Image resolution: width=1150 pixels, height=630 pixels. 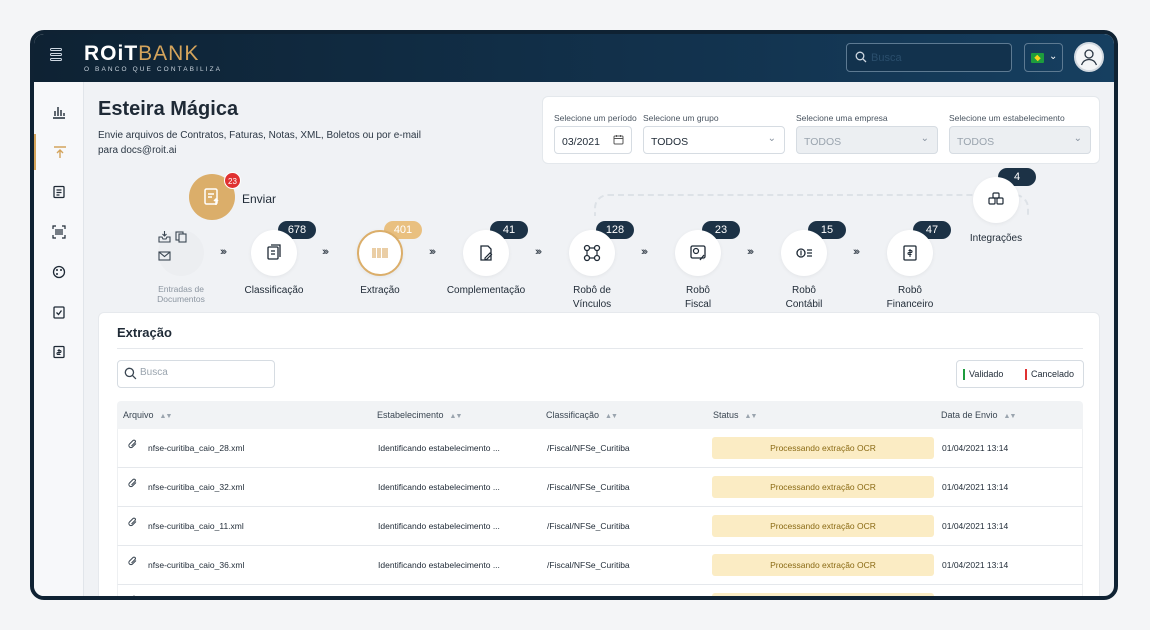 I want to click on table-search, so click(x=196, y=374).